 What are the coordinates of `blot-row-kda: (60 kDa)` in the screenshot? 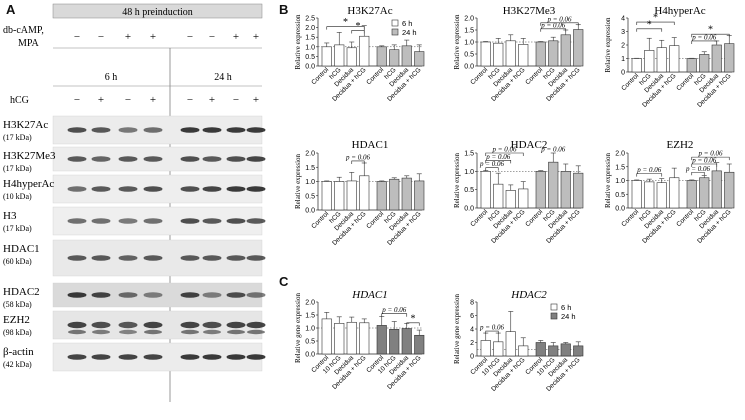 It's located at (17, 261).